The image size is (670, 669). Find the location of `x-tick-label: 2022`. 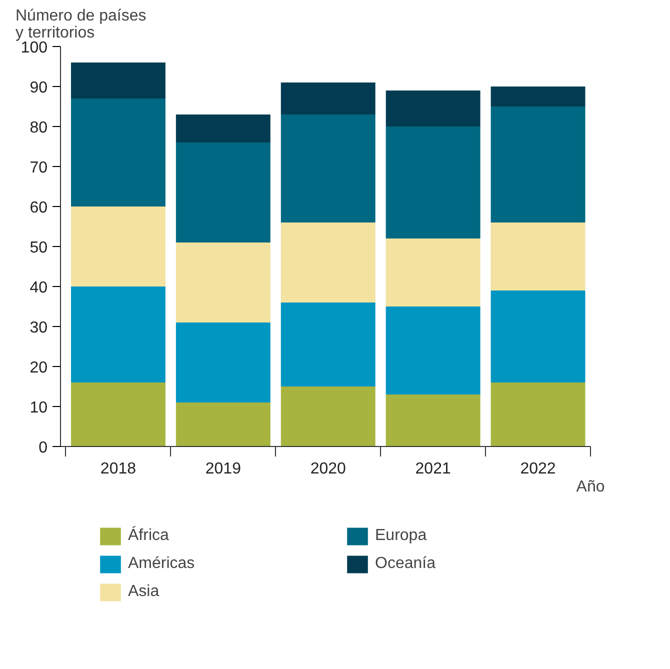

x-tick-label: 2022 is located at coordinates (538, 469).